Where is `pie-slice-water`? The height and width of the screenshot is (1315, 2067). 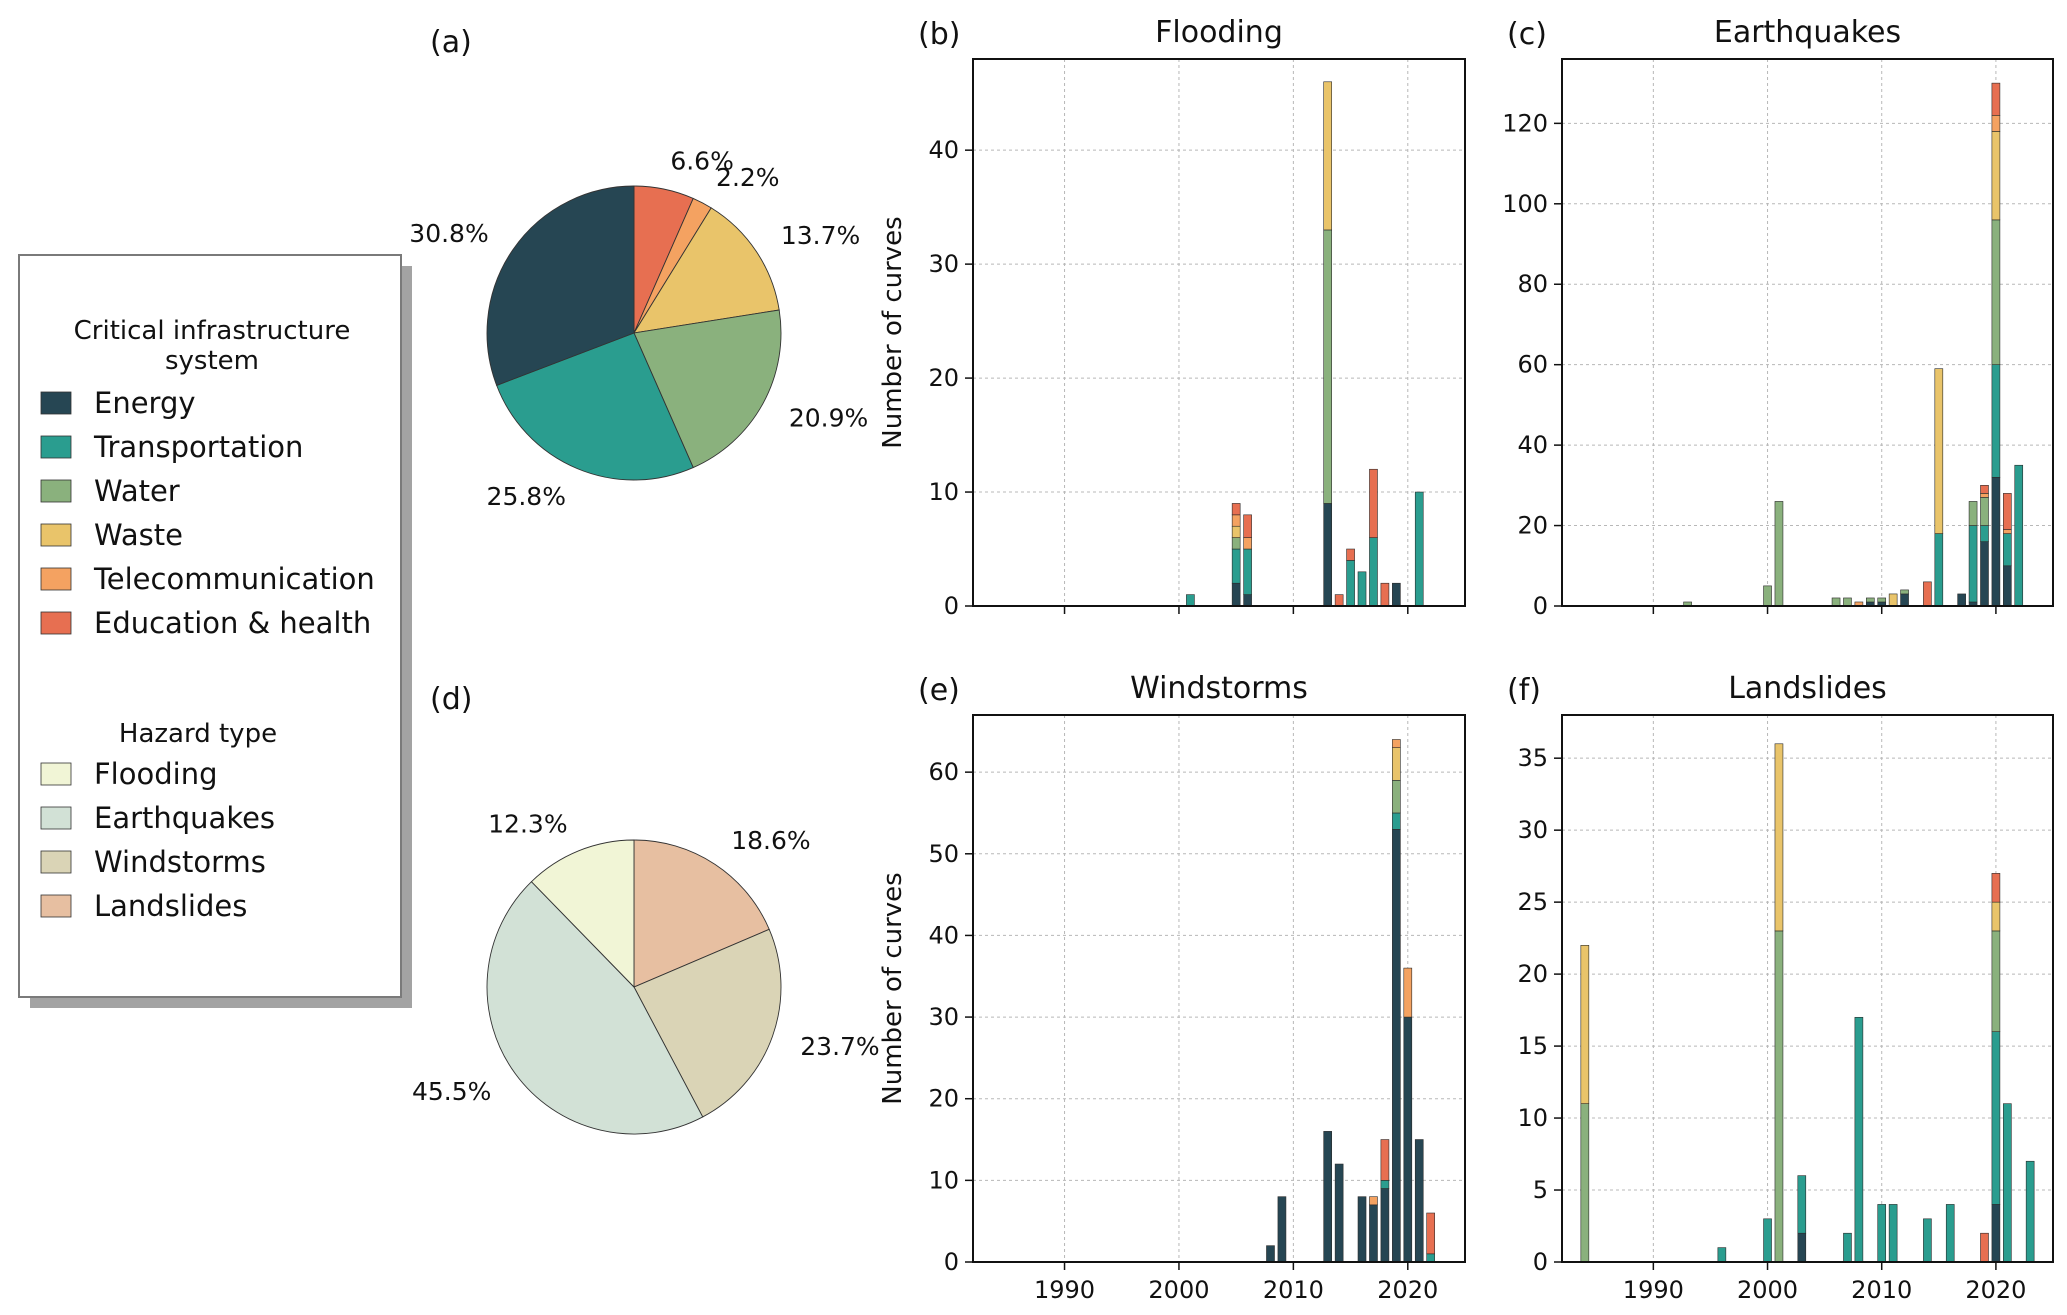
pie-slice-water is located at coordinates (707, 389).